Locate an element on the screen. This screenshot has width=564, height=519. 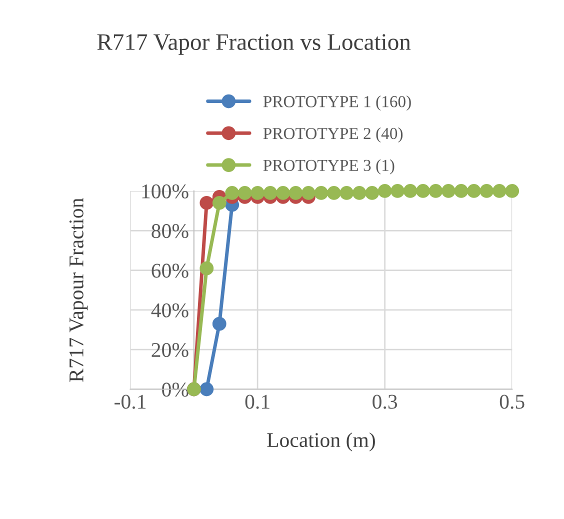
x-tick-label: 0.5 is located at coordinates (512, 401).